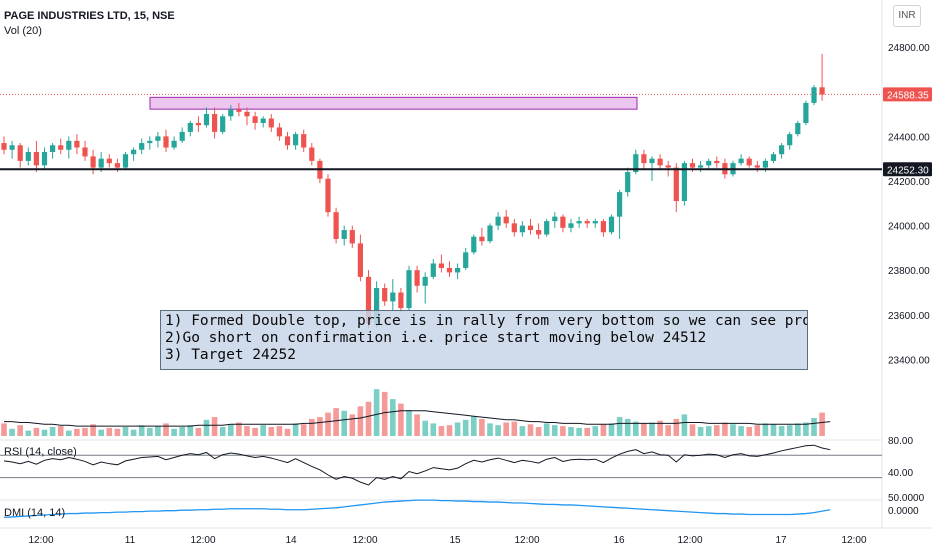  I want to click on price-tick-label: 24800.00, so click(909, 48).